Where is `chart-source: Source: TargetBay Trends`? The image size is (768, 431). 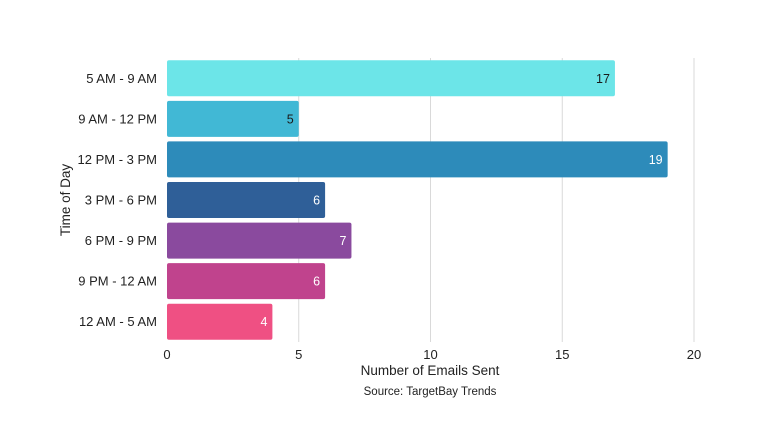
chart-source: Source: TargetBay Trends is located at coordinates (430, 392).